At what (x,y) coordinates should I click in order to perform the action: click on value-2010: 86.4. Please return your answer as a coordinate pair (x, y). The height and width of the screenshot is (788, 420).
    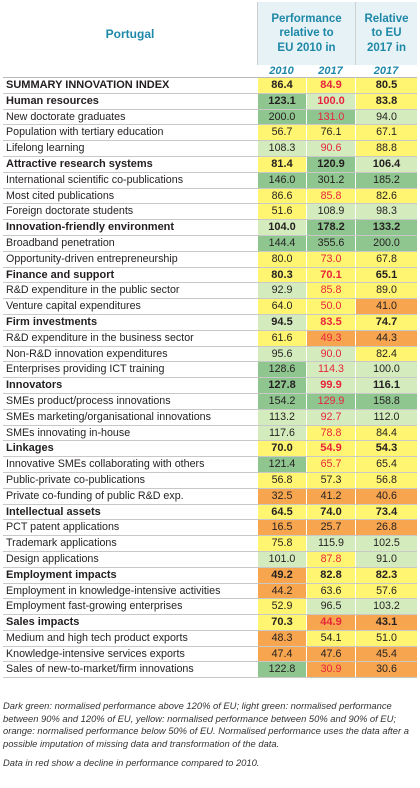
    Looking at the image, I should click on (281, 85).